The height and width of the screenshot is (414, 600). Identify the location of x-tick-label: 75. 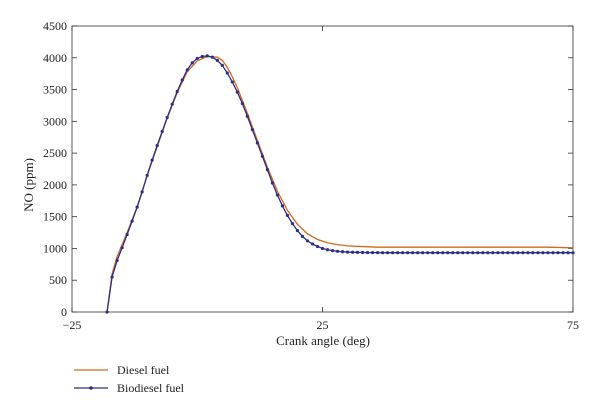
(573, 325).